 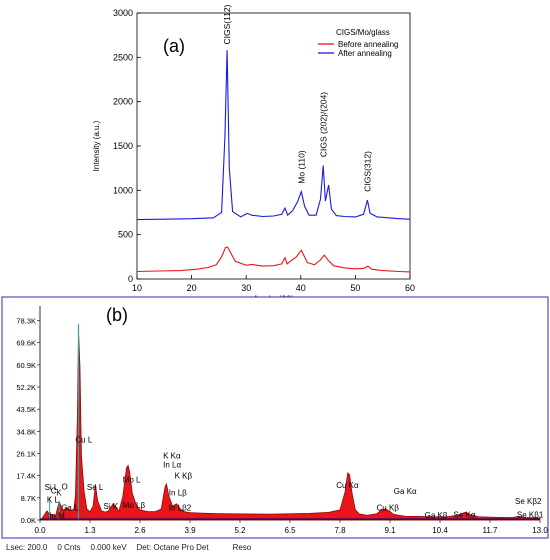 What do you see at coordinates (137, 288) in the screenshot?
I see `x-tick-label: 10` at bounding box center [137, 288].